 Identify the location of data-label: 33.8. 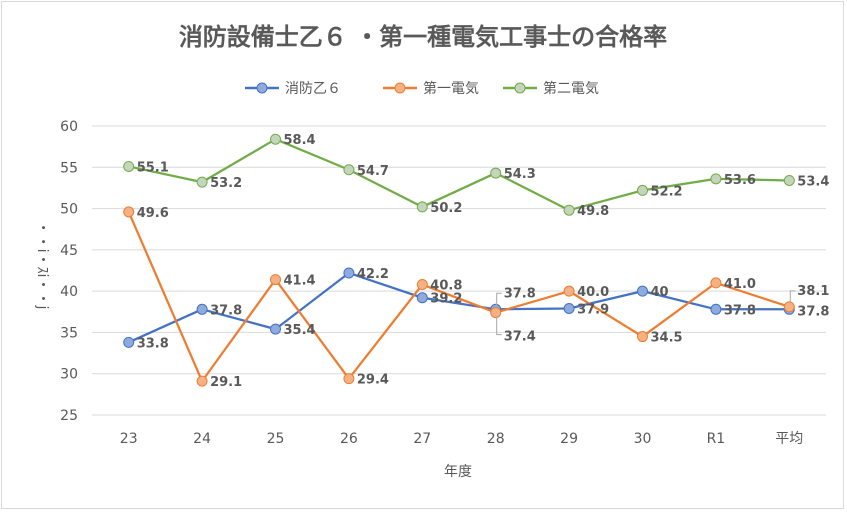
(153, 343).